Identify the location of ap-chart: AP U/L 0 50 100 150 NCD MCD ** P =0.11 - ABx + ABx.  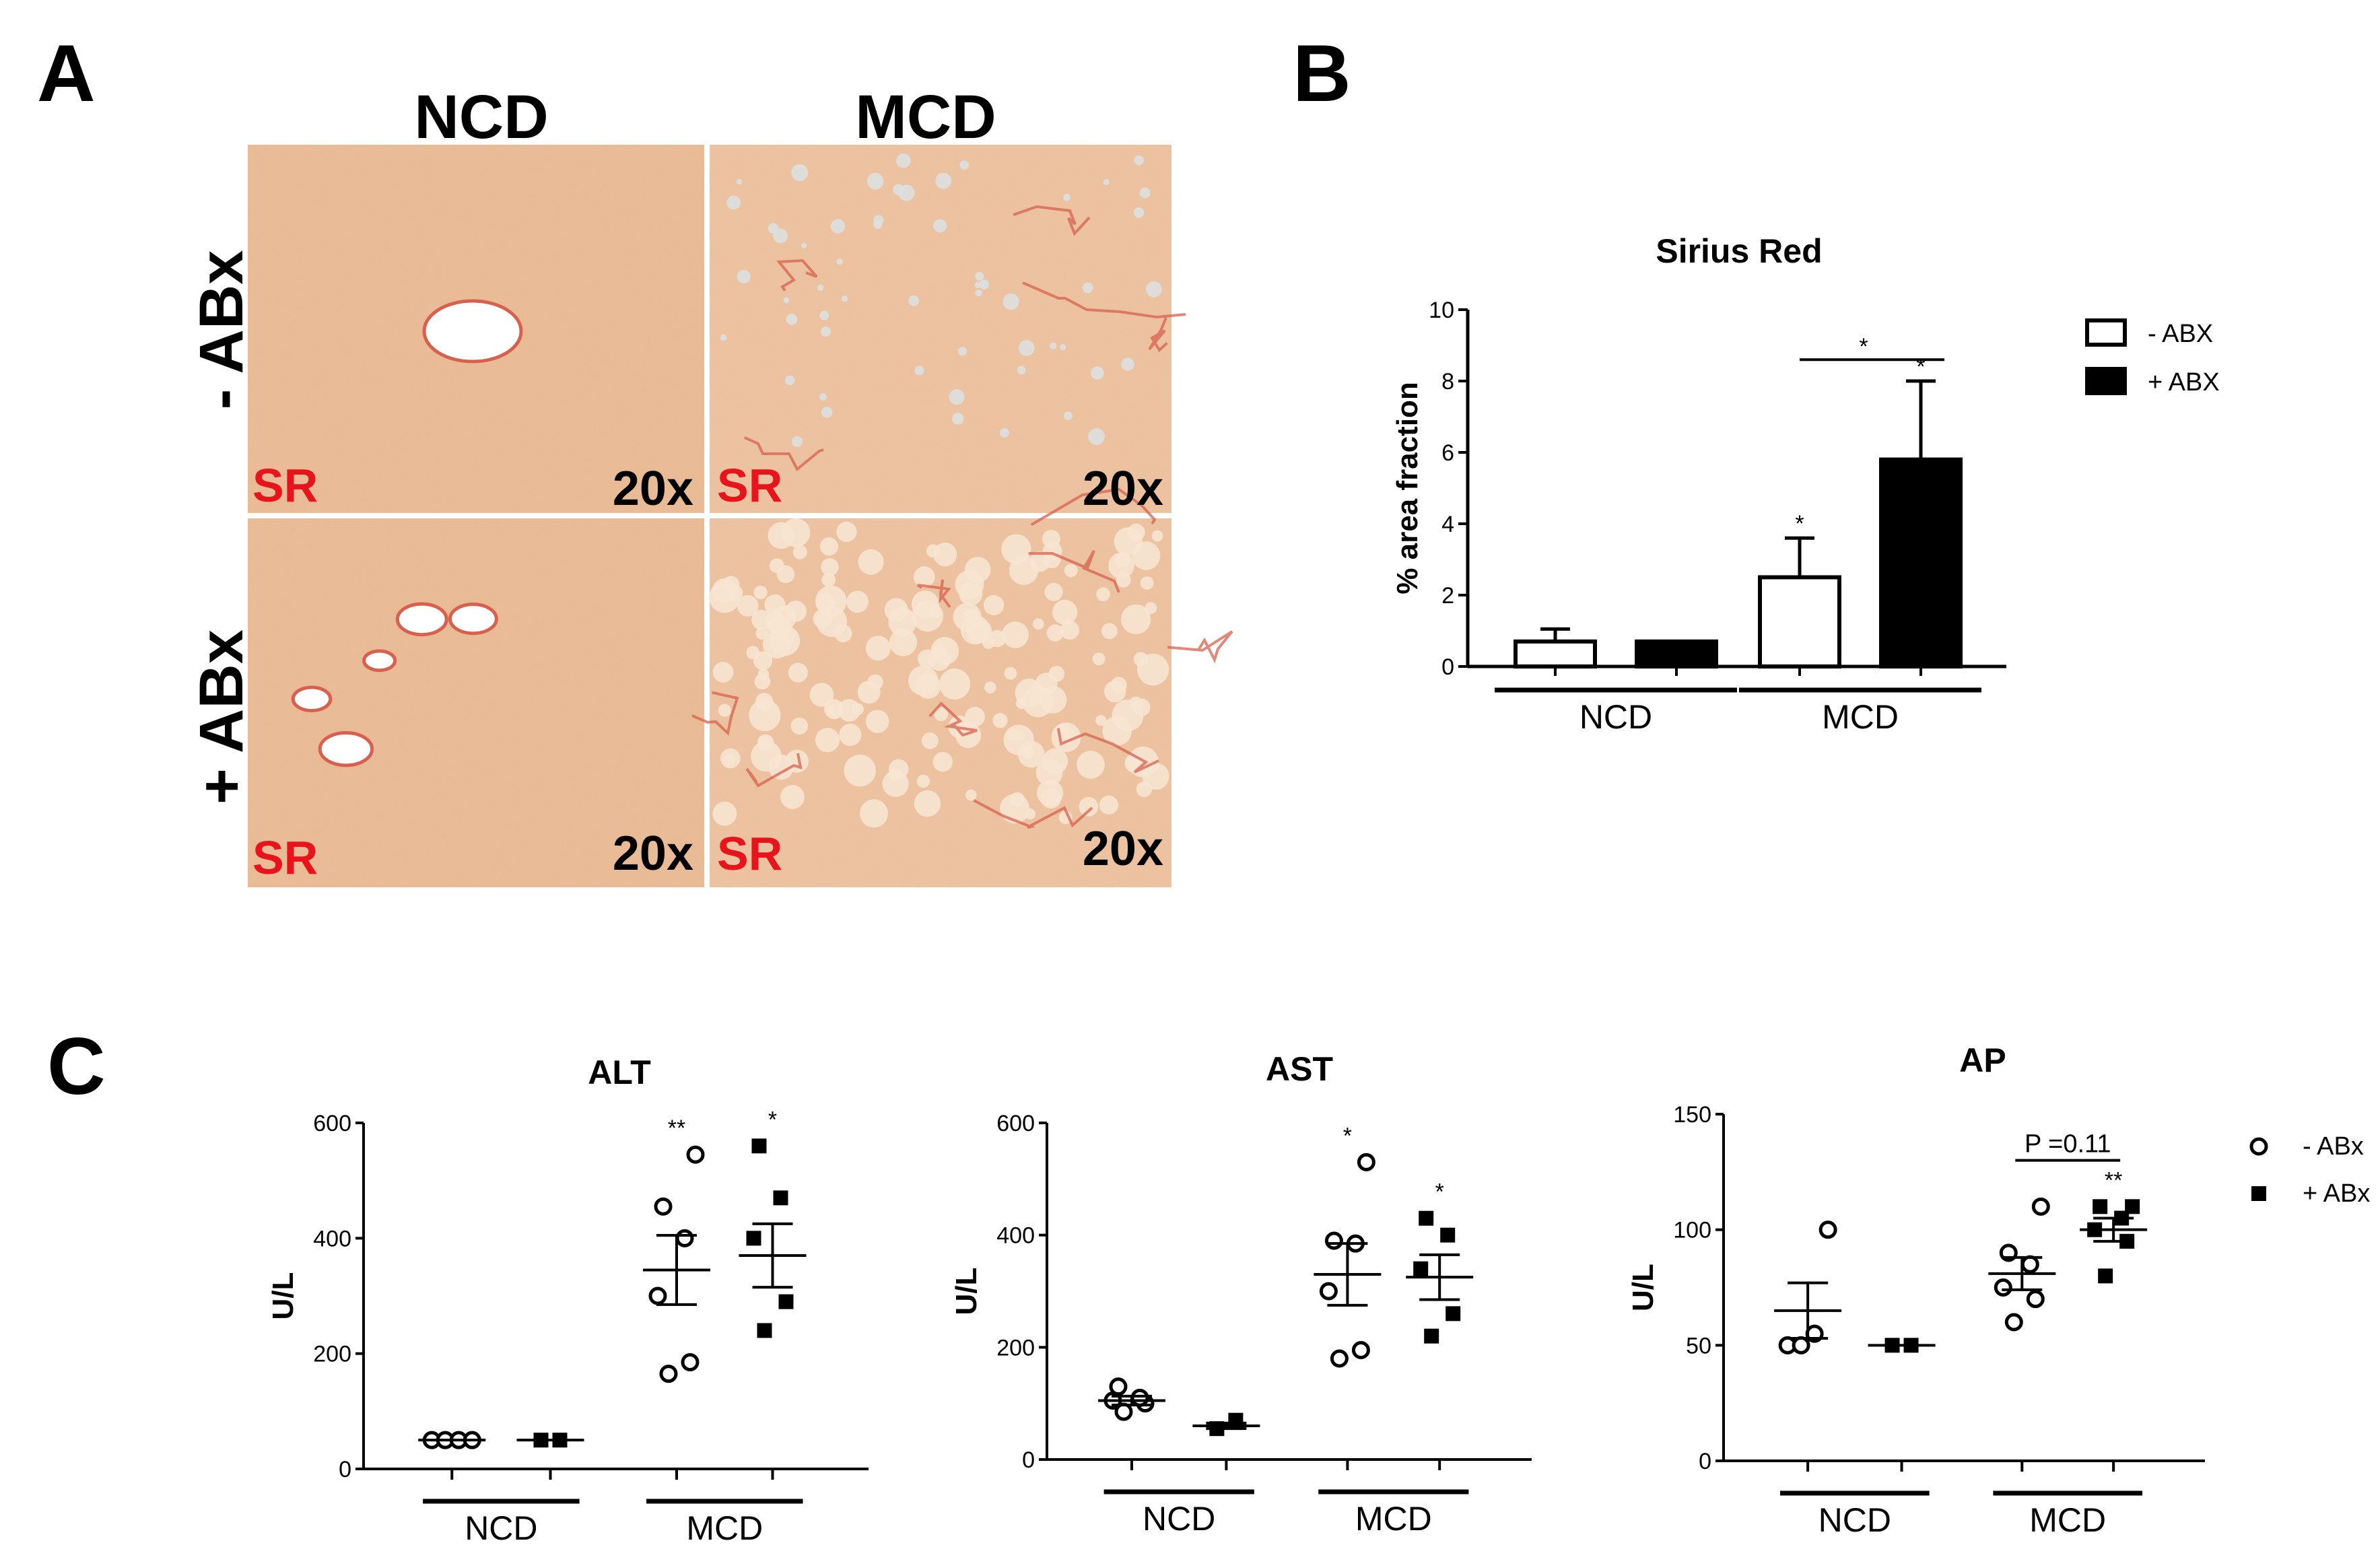
(1999, 1290).